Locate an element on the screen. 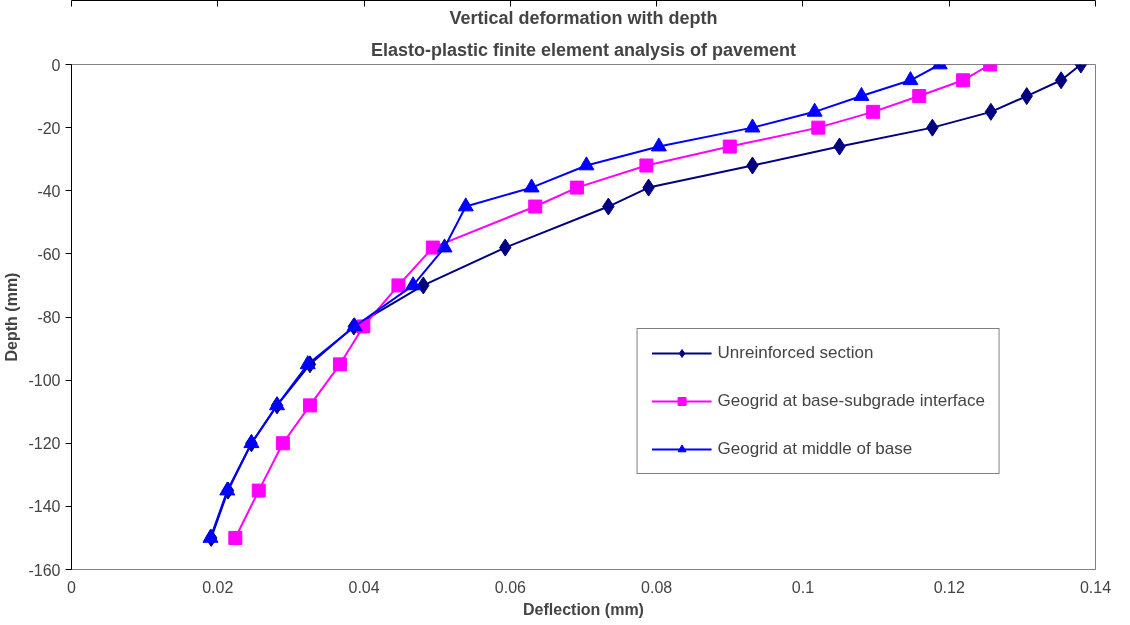  y-tick-label: -120 is located at coordinates (44, 444).